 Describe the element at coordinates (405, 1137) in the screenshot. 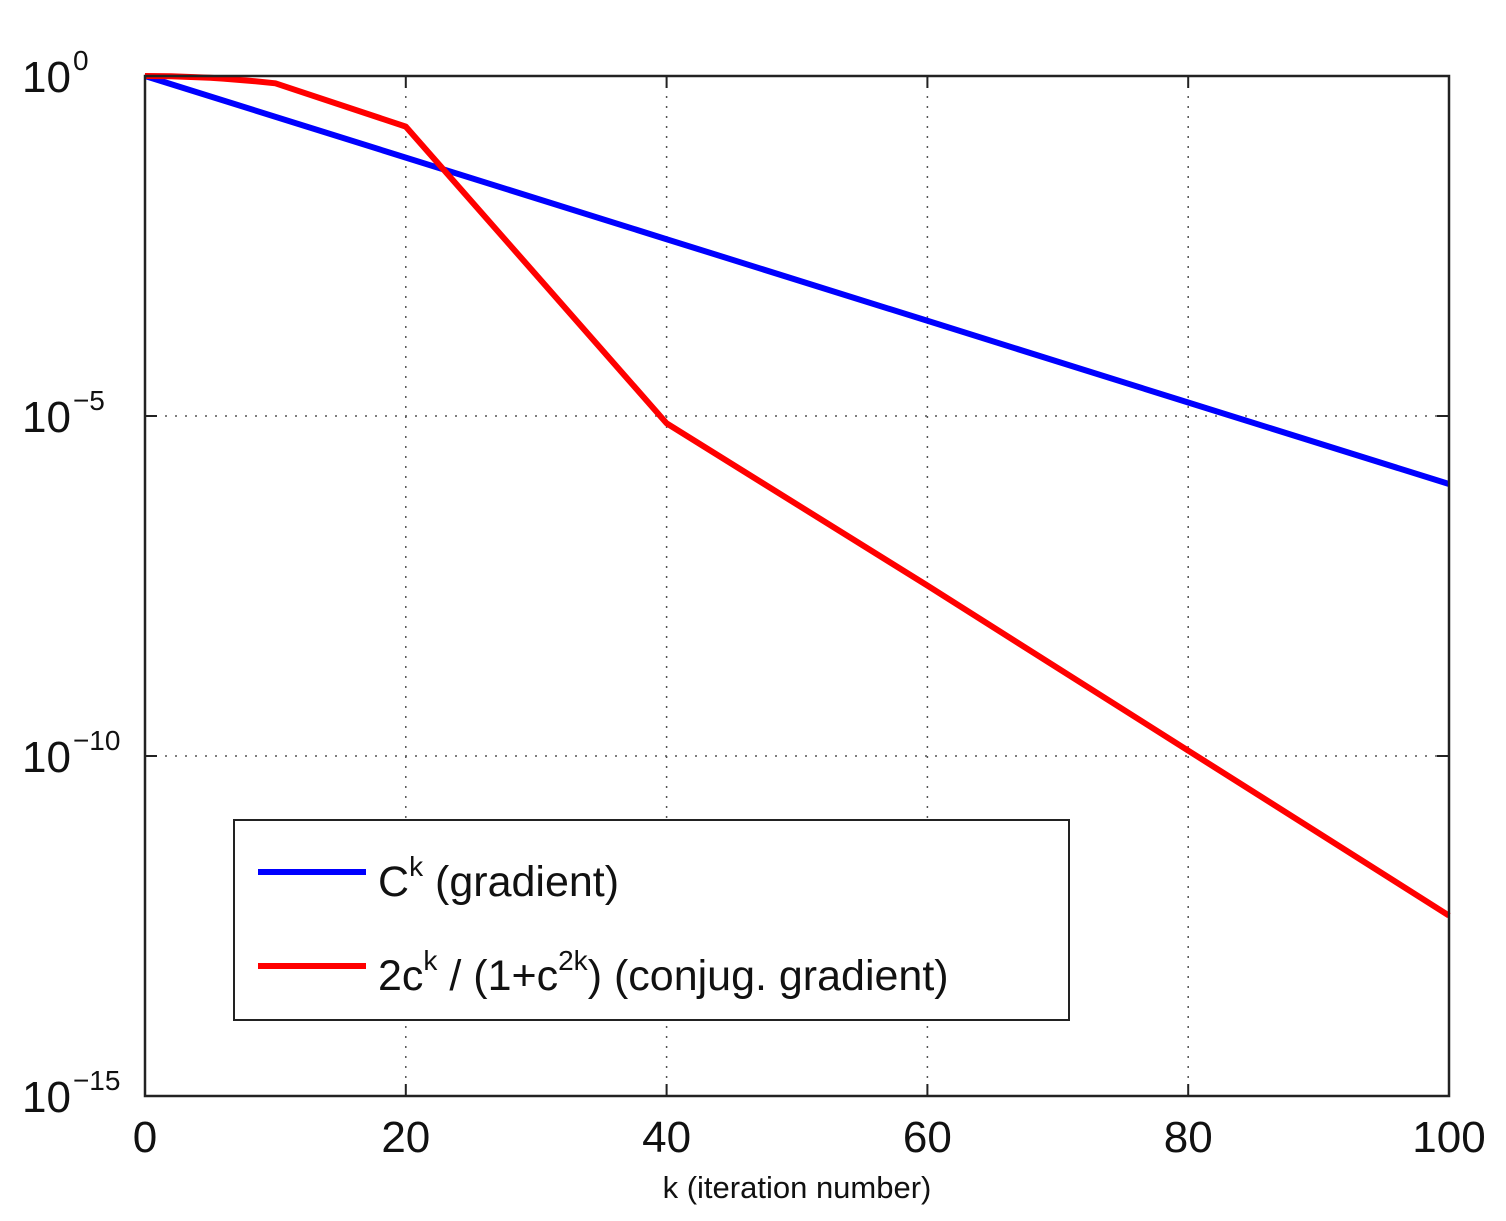

I see `x-tick-label: 20` at that location.